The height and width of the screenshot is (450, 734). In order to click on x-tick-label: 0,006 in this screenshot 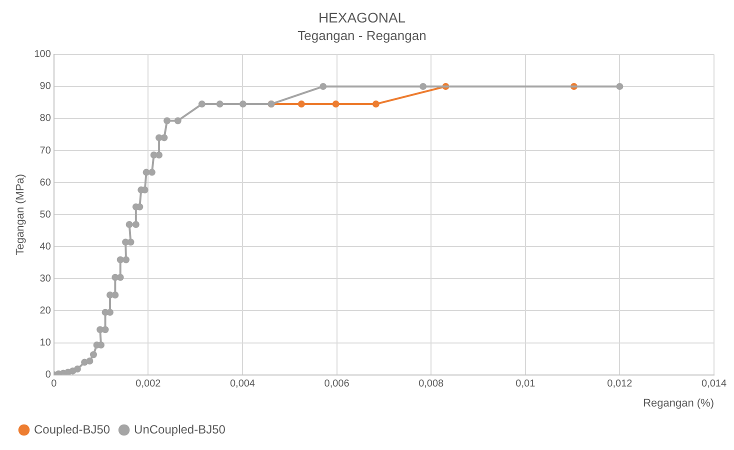, I will do `click(337, 384)`.